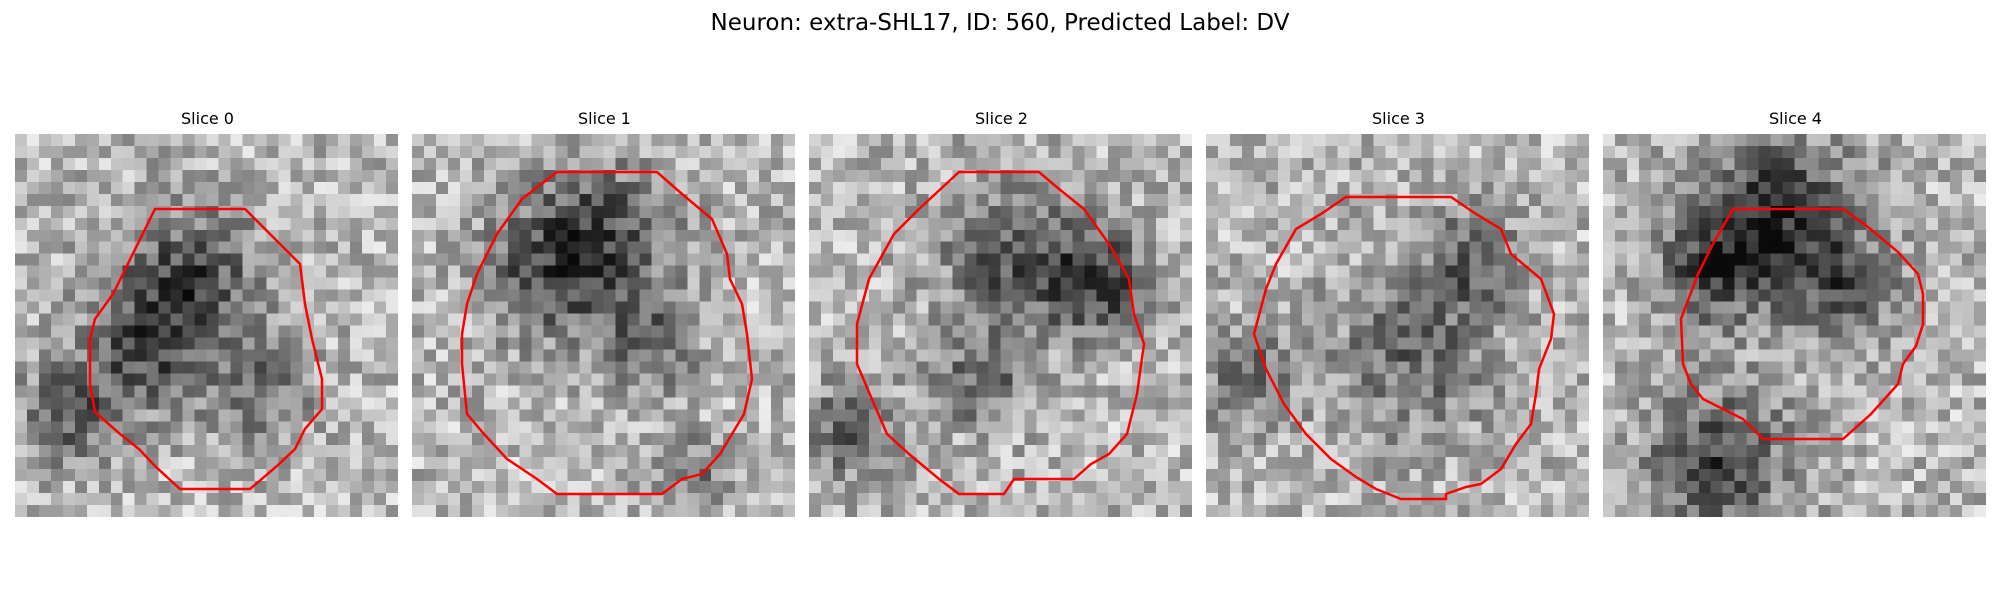  I want to click on slice-title: Slice 4, so click(1795, 118).